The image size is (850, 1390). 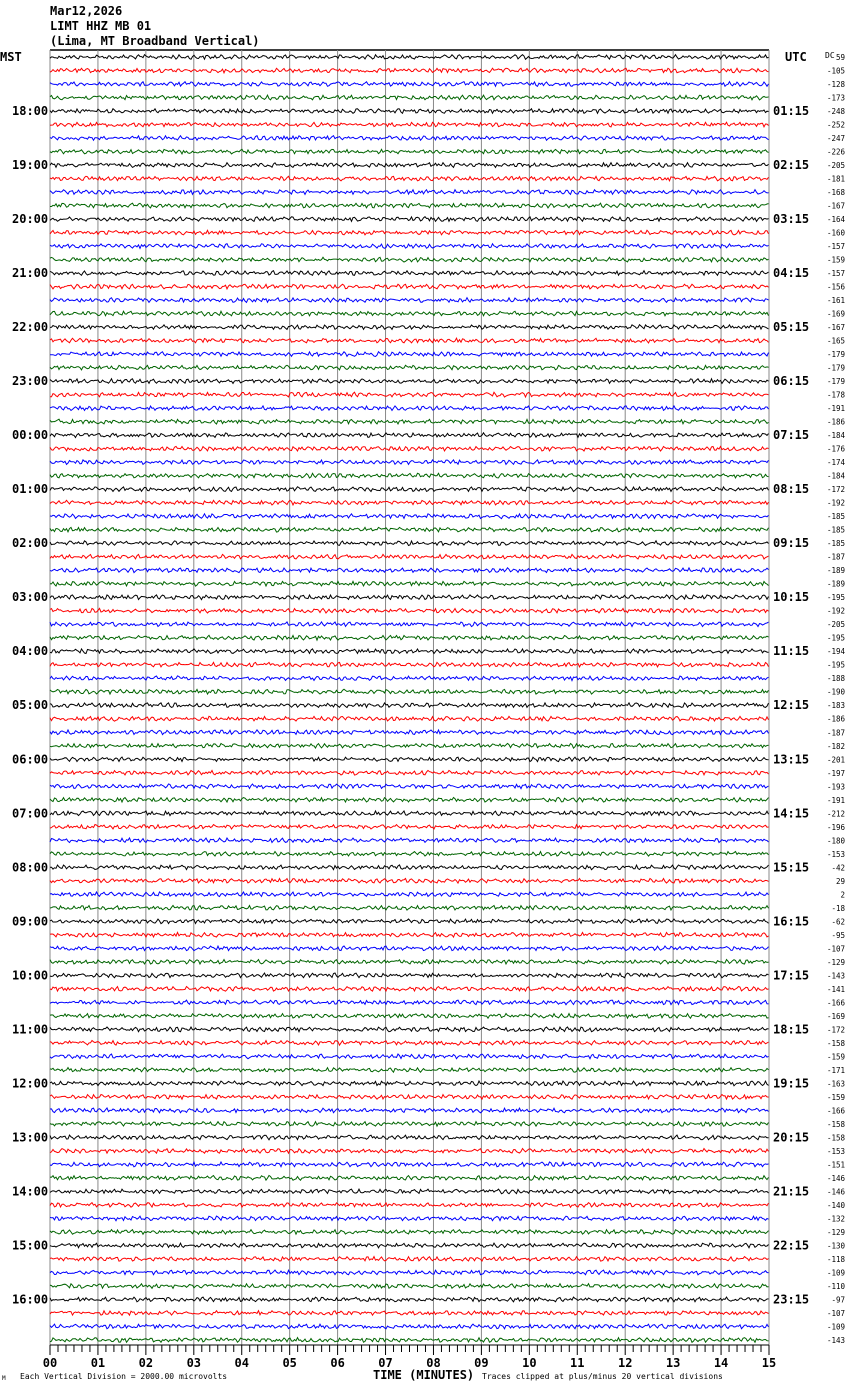 What do you see at coordinates (836, 813) in the screenshot?
I see `dc-offset-value: -212` at bounding box center [836, 813].